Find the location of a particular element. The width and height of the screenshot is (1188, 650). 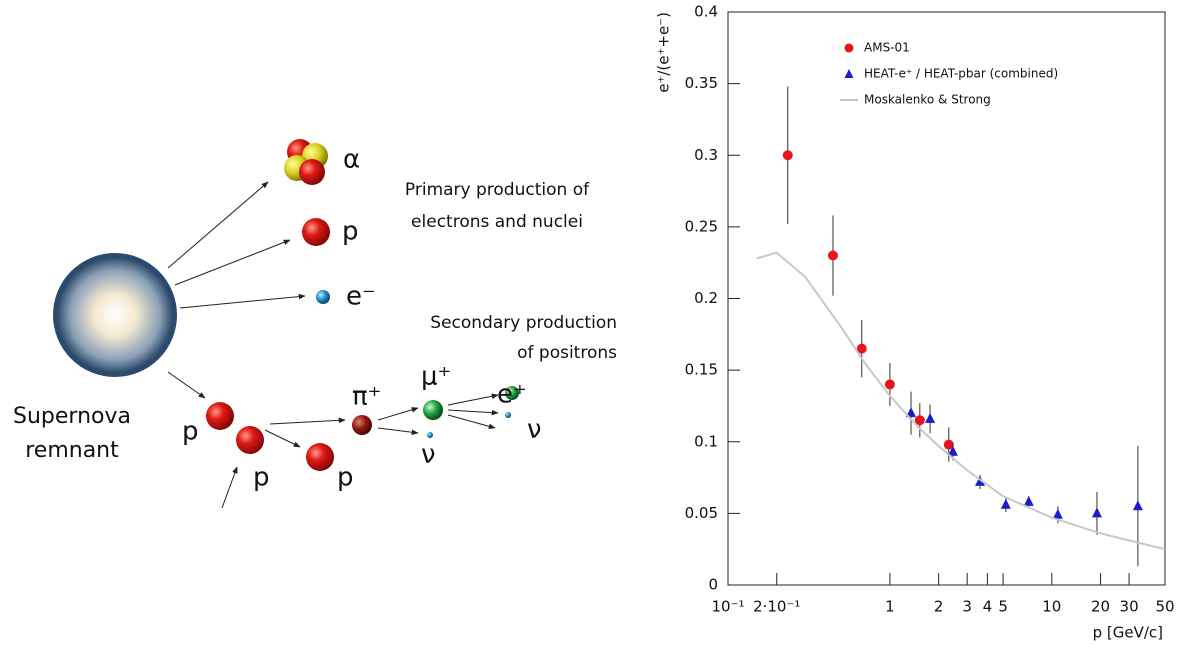

x-tick-label: 50 is located at coordinates (1164, 607).